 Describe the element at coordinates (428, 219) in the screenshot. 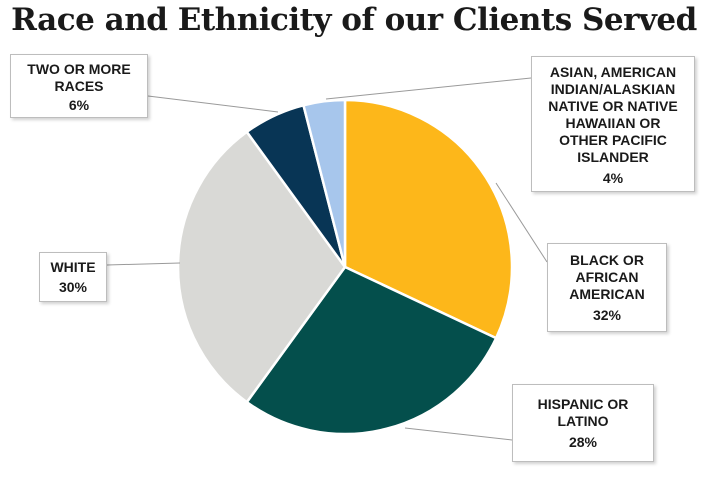

I see `slice-black-african-american` at that location.